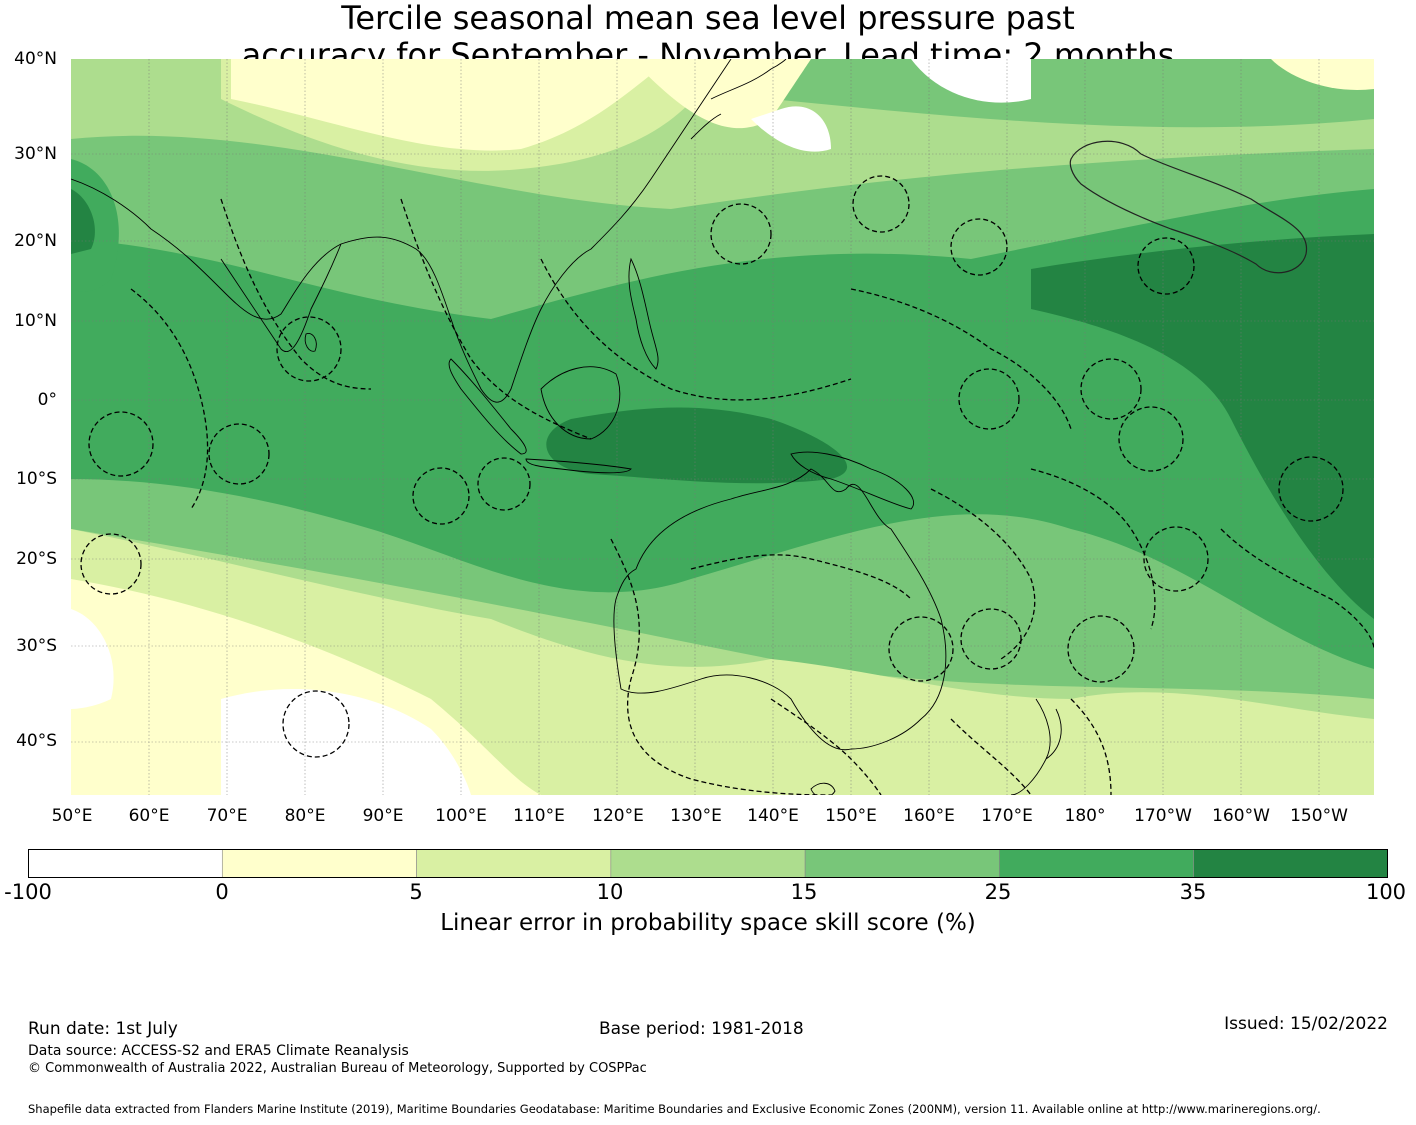 This screenshot has height=1125, width=1416. I want to click on sumatra-coastline, so click(487, 406).